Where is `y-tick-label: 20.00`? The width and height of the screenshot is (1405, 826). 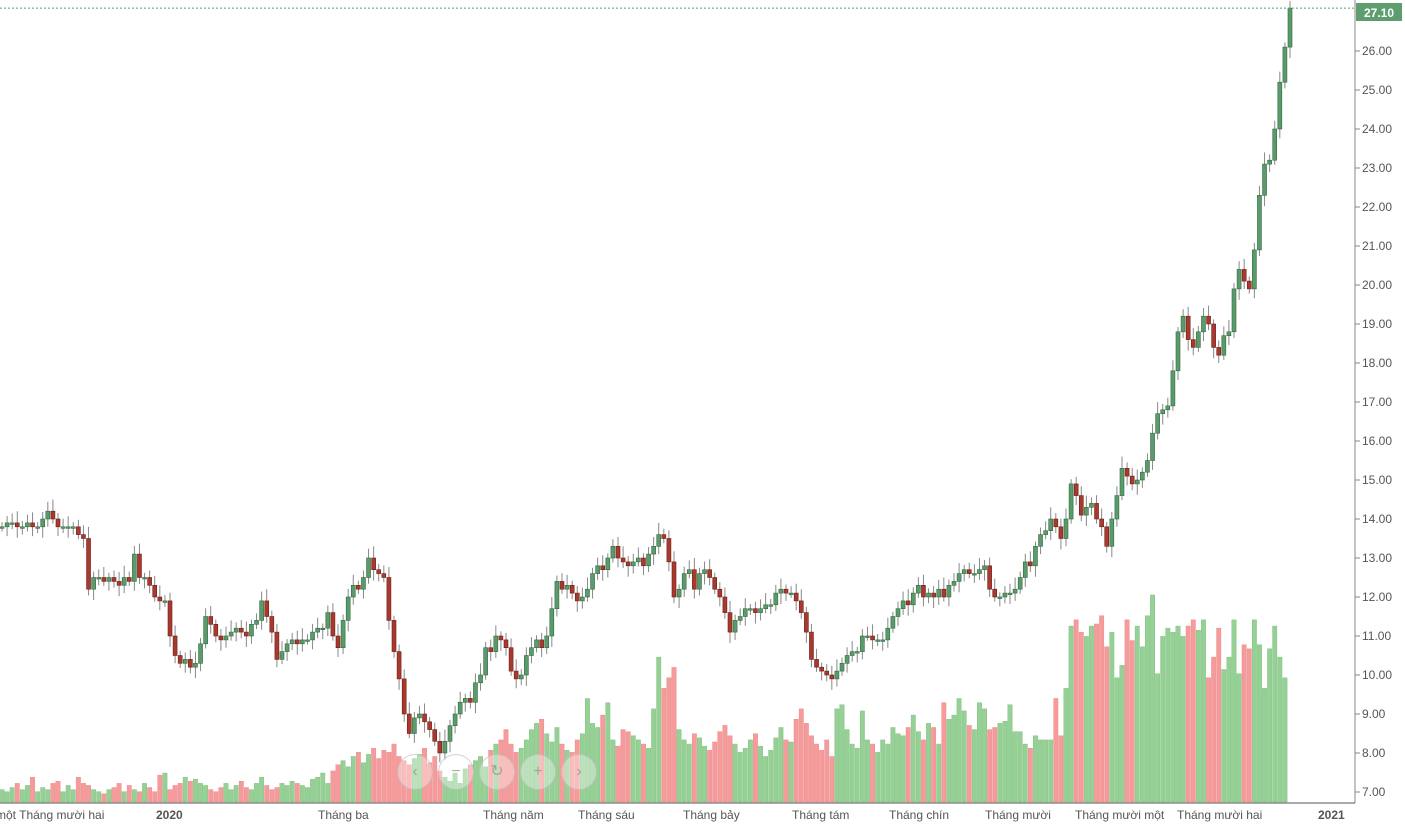 y-tick-label: 20.00 is located at coordinates (1377, 285).